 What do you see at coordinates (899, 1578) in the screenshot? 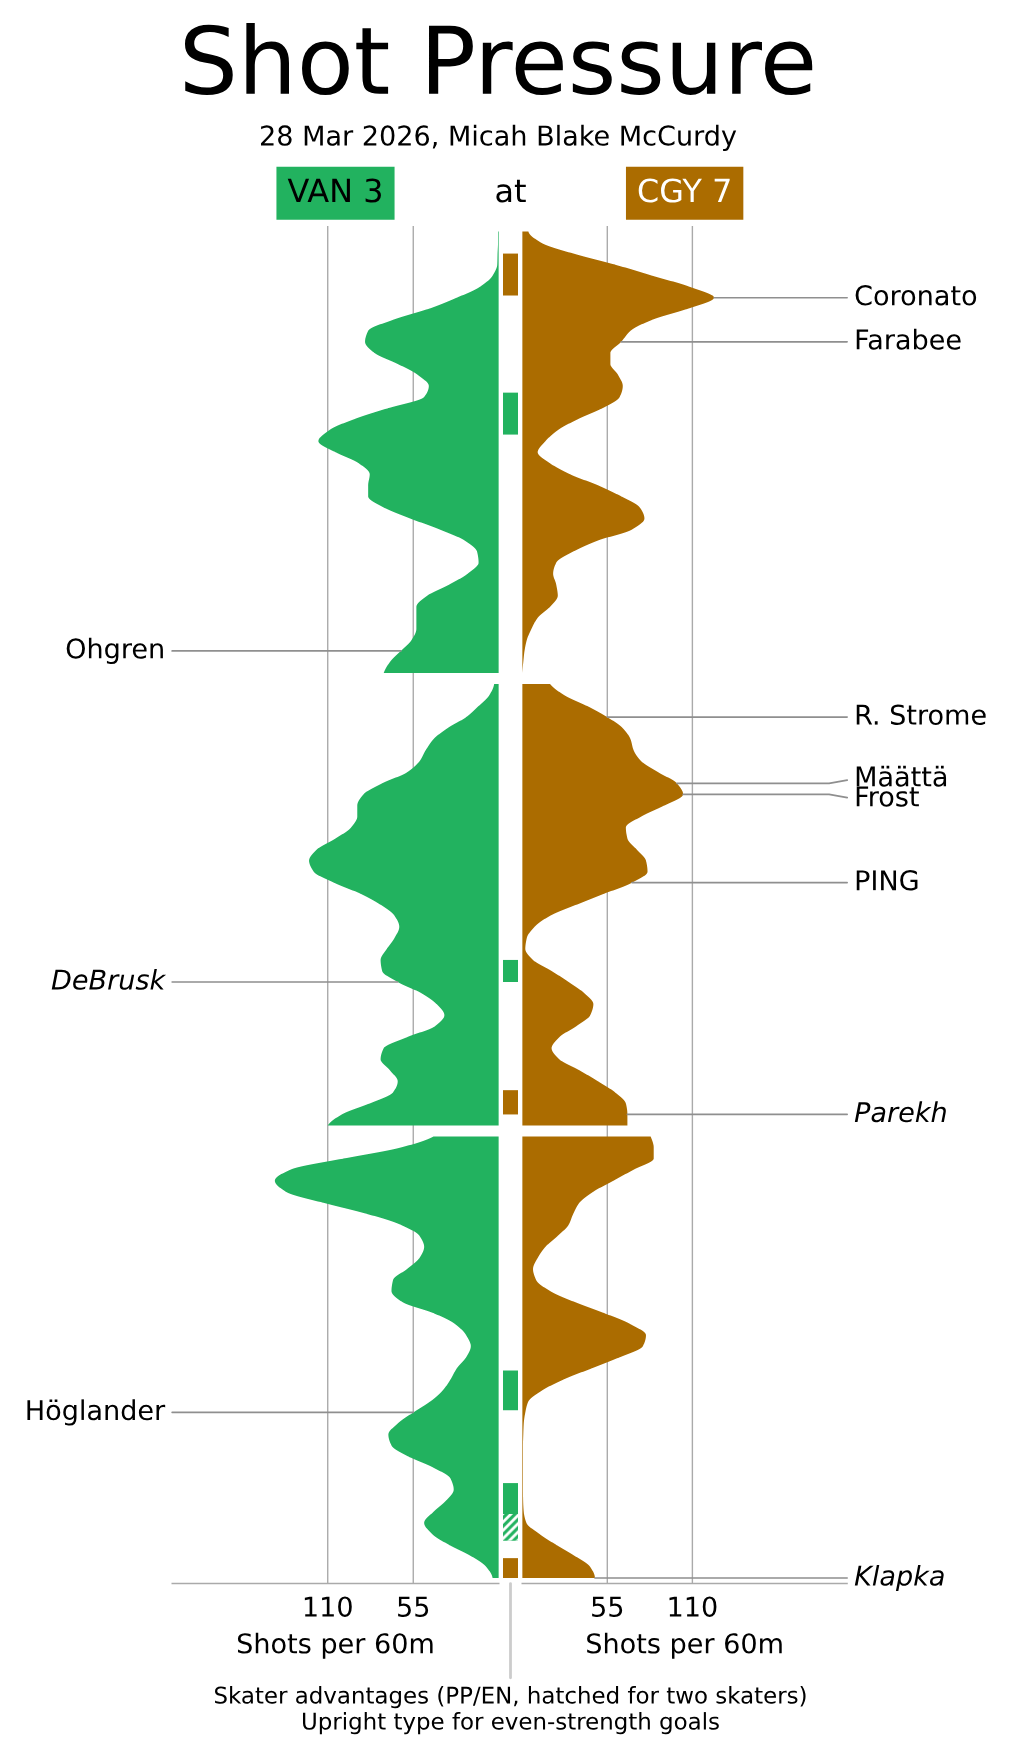
I see `data-label: Klapka` at bounding box center [899, 1578].